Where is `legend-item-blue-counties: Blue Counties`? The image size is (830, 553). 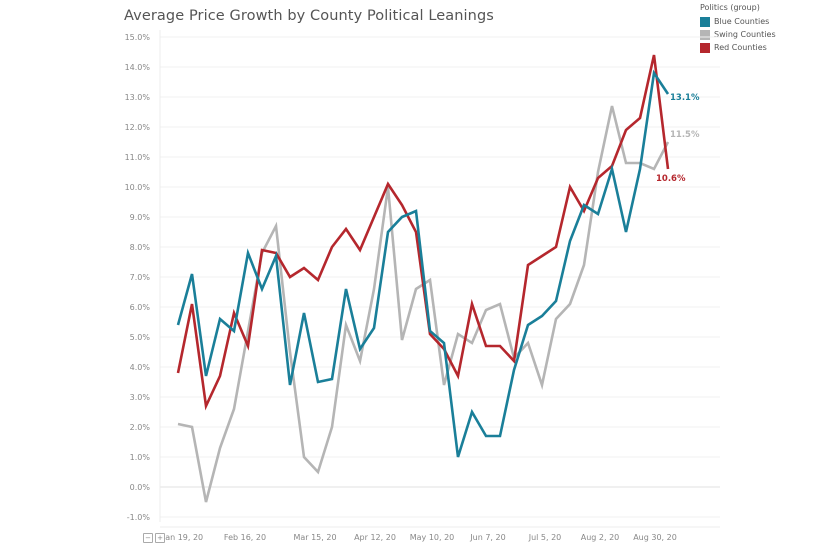 legend-item-blue-counties: Blue Counties is located at coordinates (738, 21).